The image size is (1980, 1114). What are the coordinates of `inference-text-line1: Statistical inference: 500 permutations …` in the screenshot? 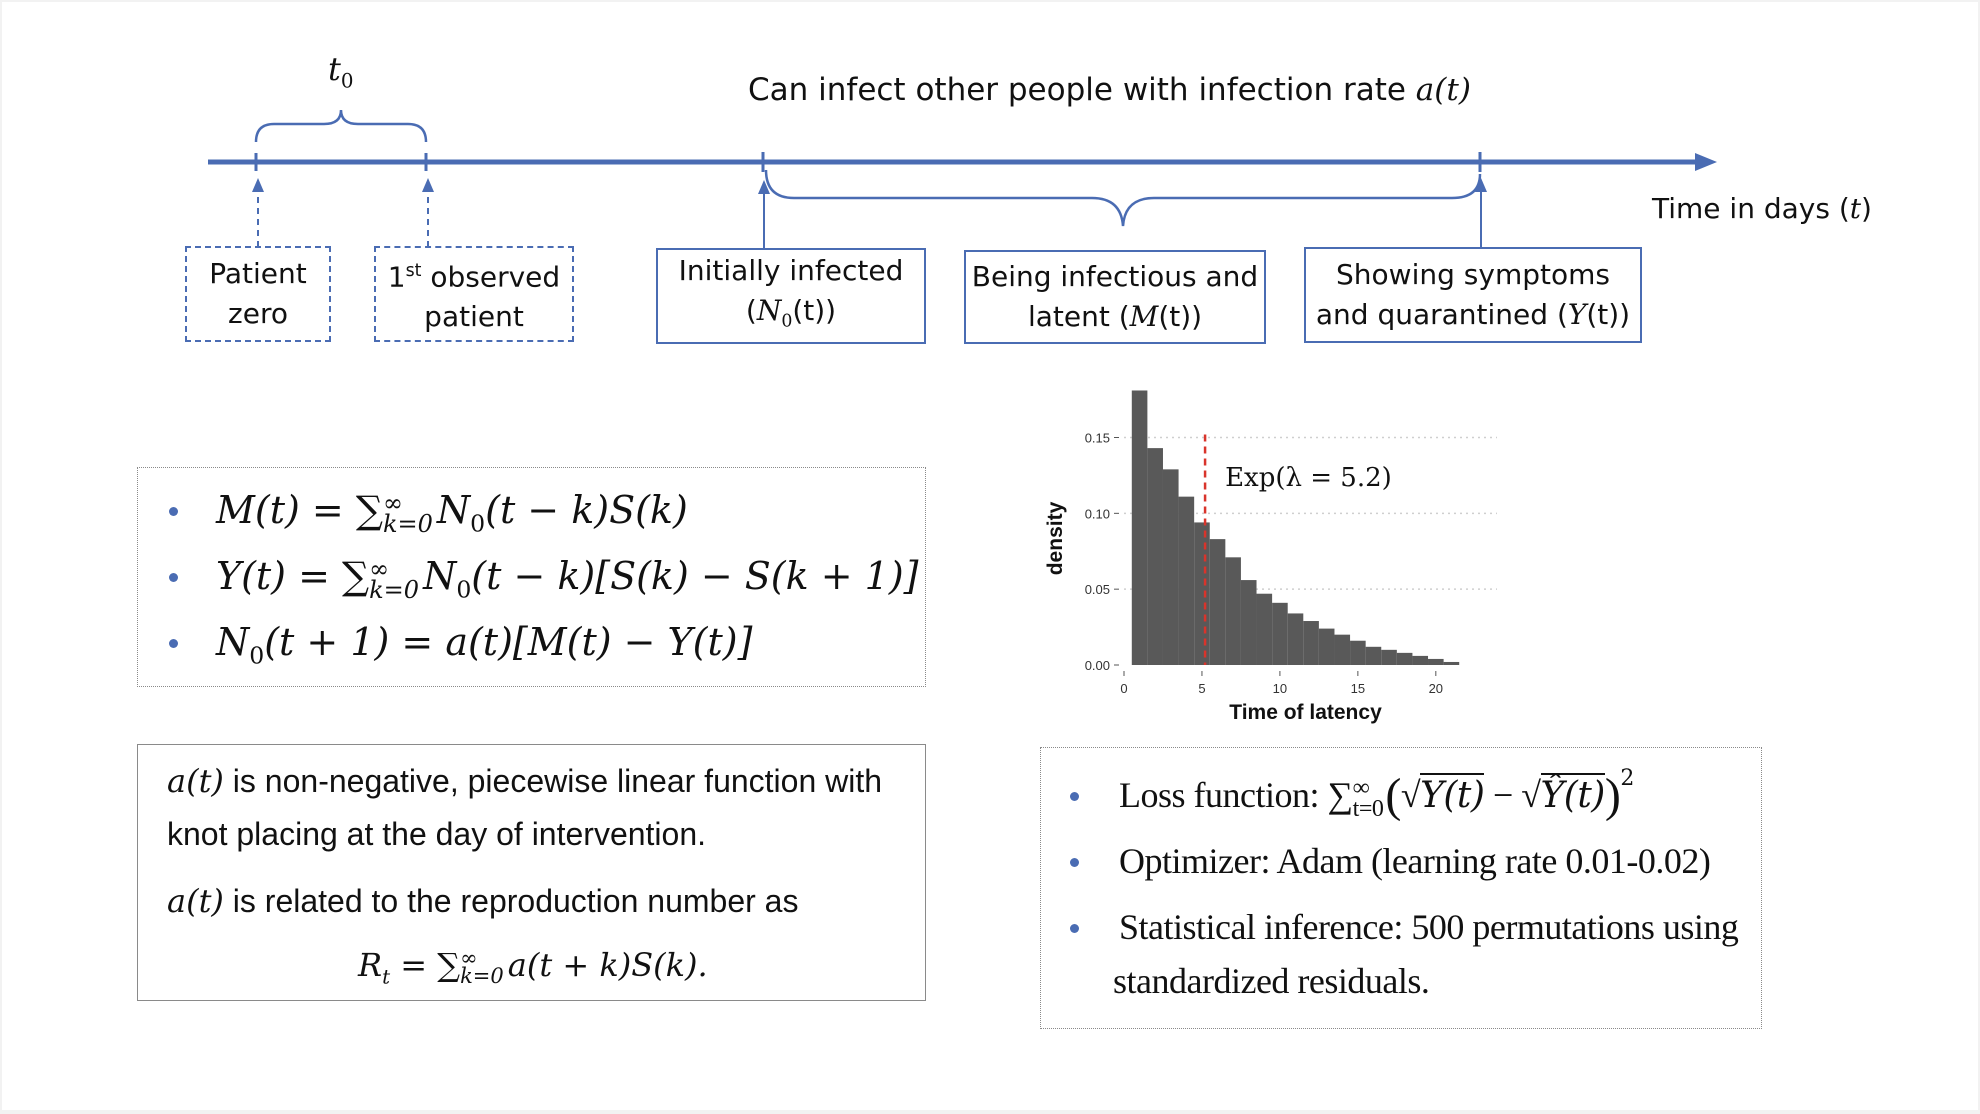 It's located at (1429, 927).